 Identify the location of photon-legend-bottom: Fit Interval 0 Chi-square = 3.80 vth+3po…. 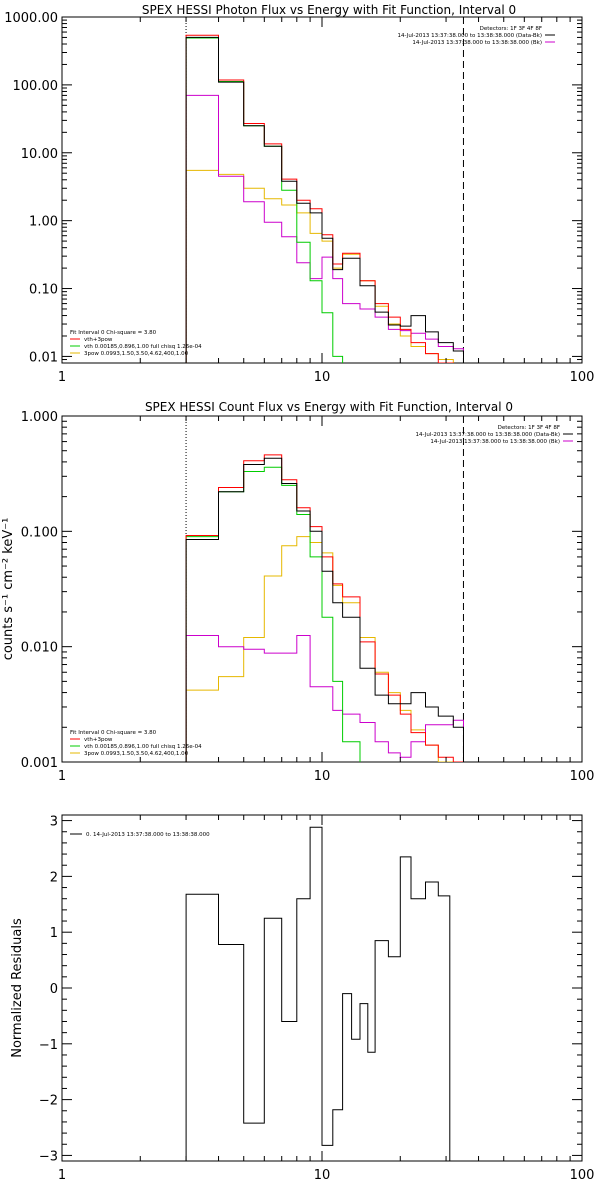
(136, 343).